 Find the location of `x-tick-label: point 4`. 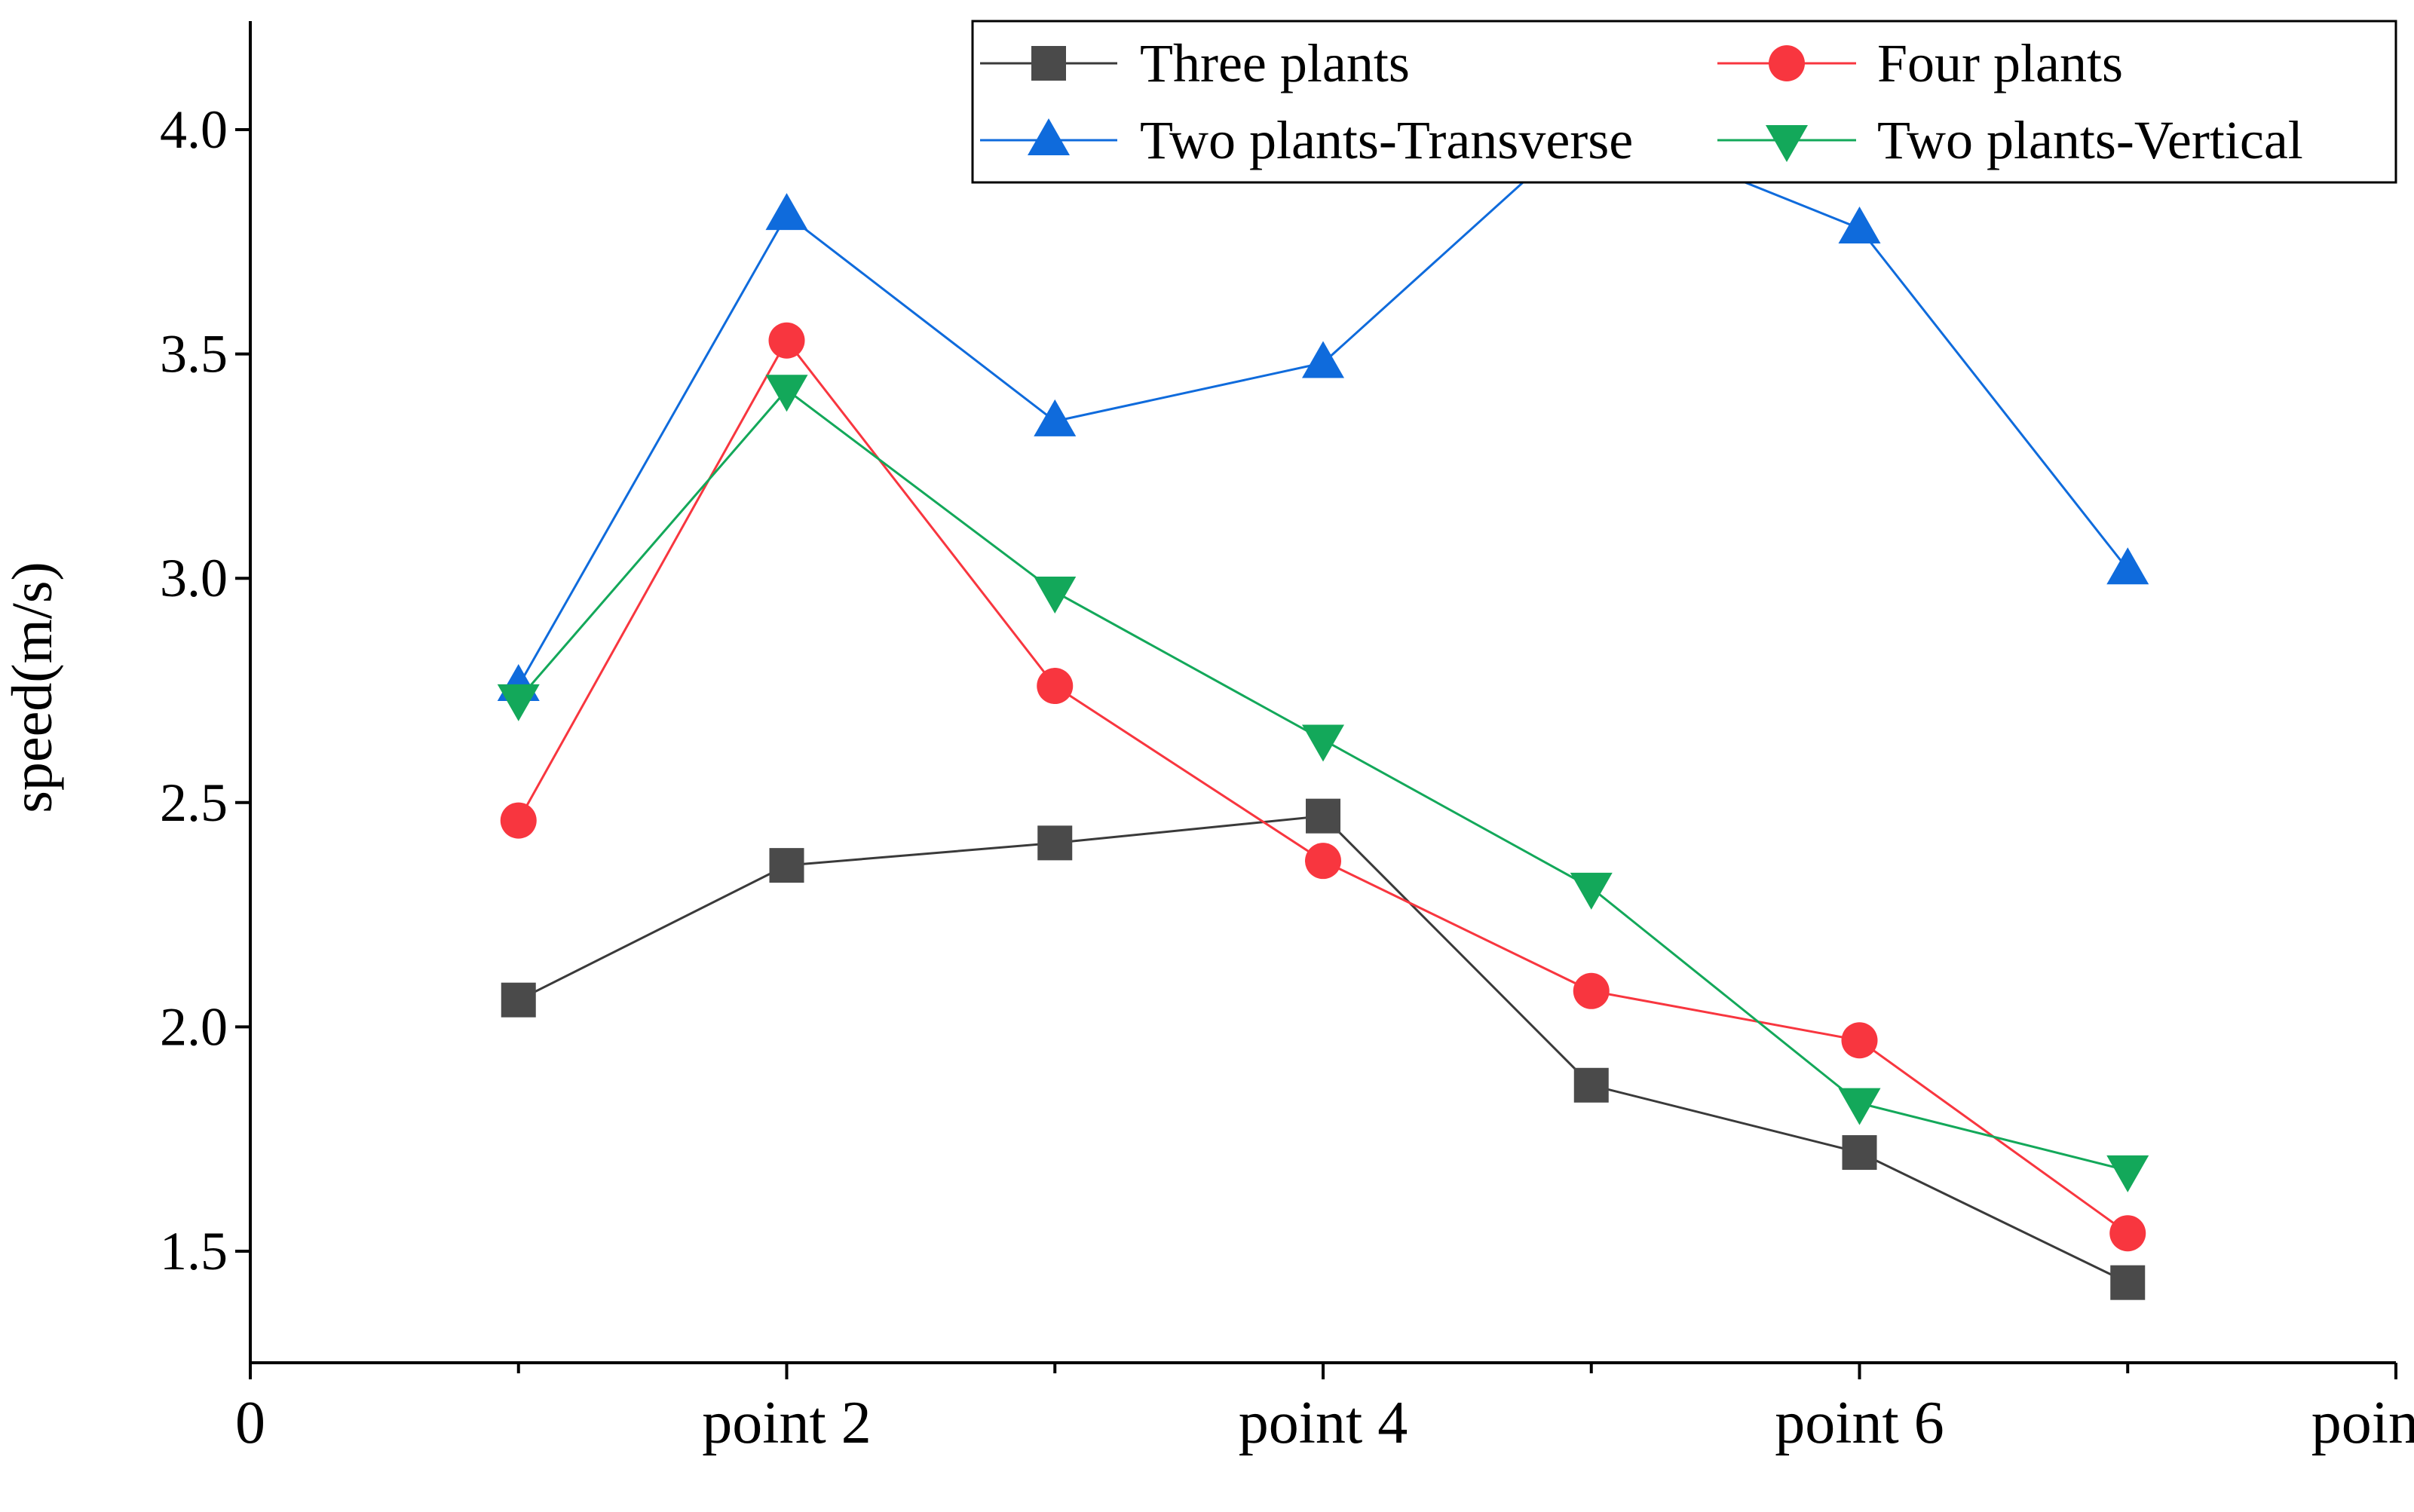

x-tick-label: point 4 is located at coordinates (1324, 1423).